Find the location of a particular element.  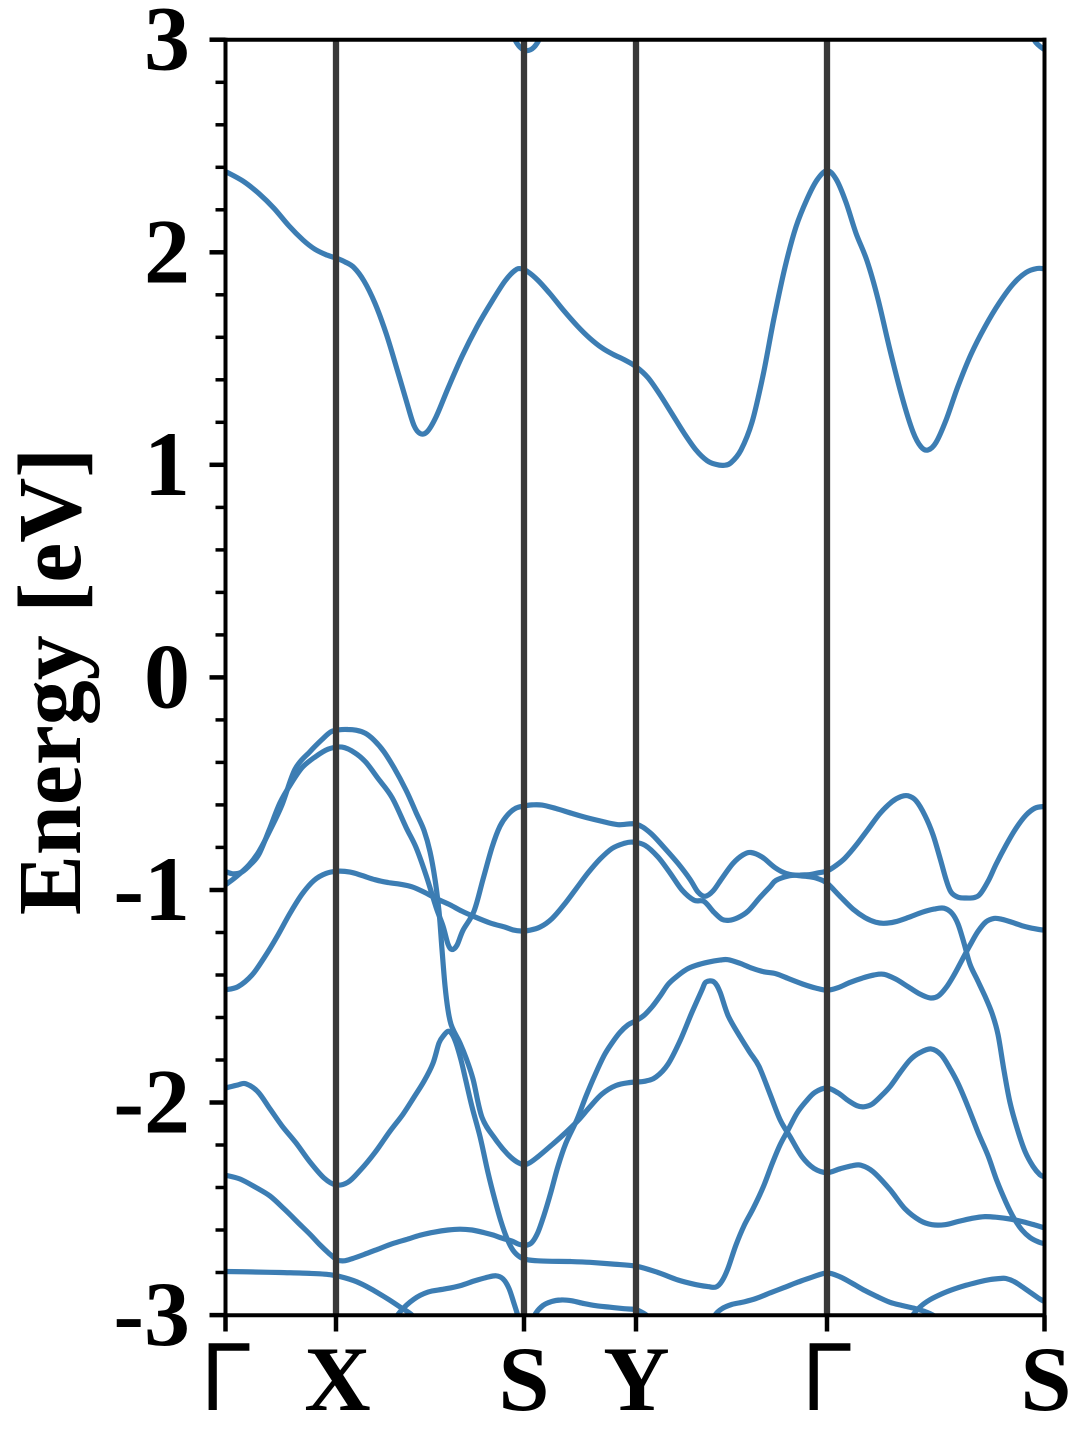

svg-text: Energy [eV] is located at coordinates (50, 681).